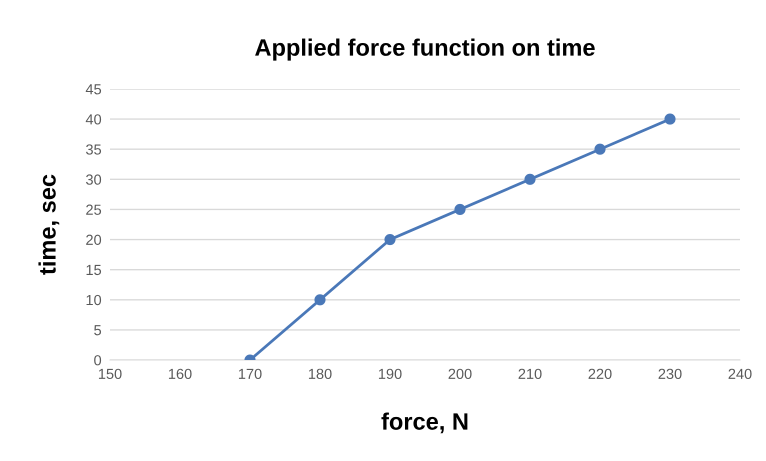 This screenshot has height=461, width=766. What do you see at coordinates (94, 239) in the screenshot?
I see `y-tick-label: 20` at bounding box center [94, 239].